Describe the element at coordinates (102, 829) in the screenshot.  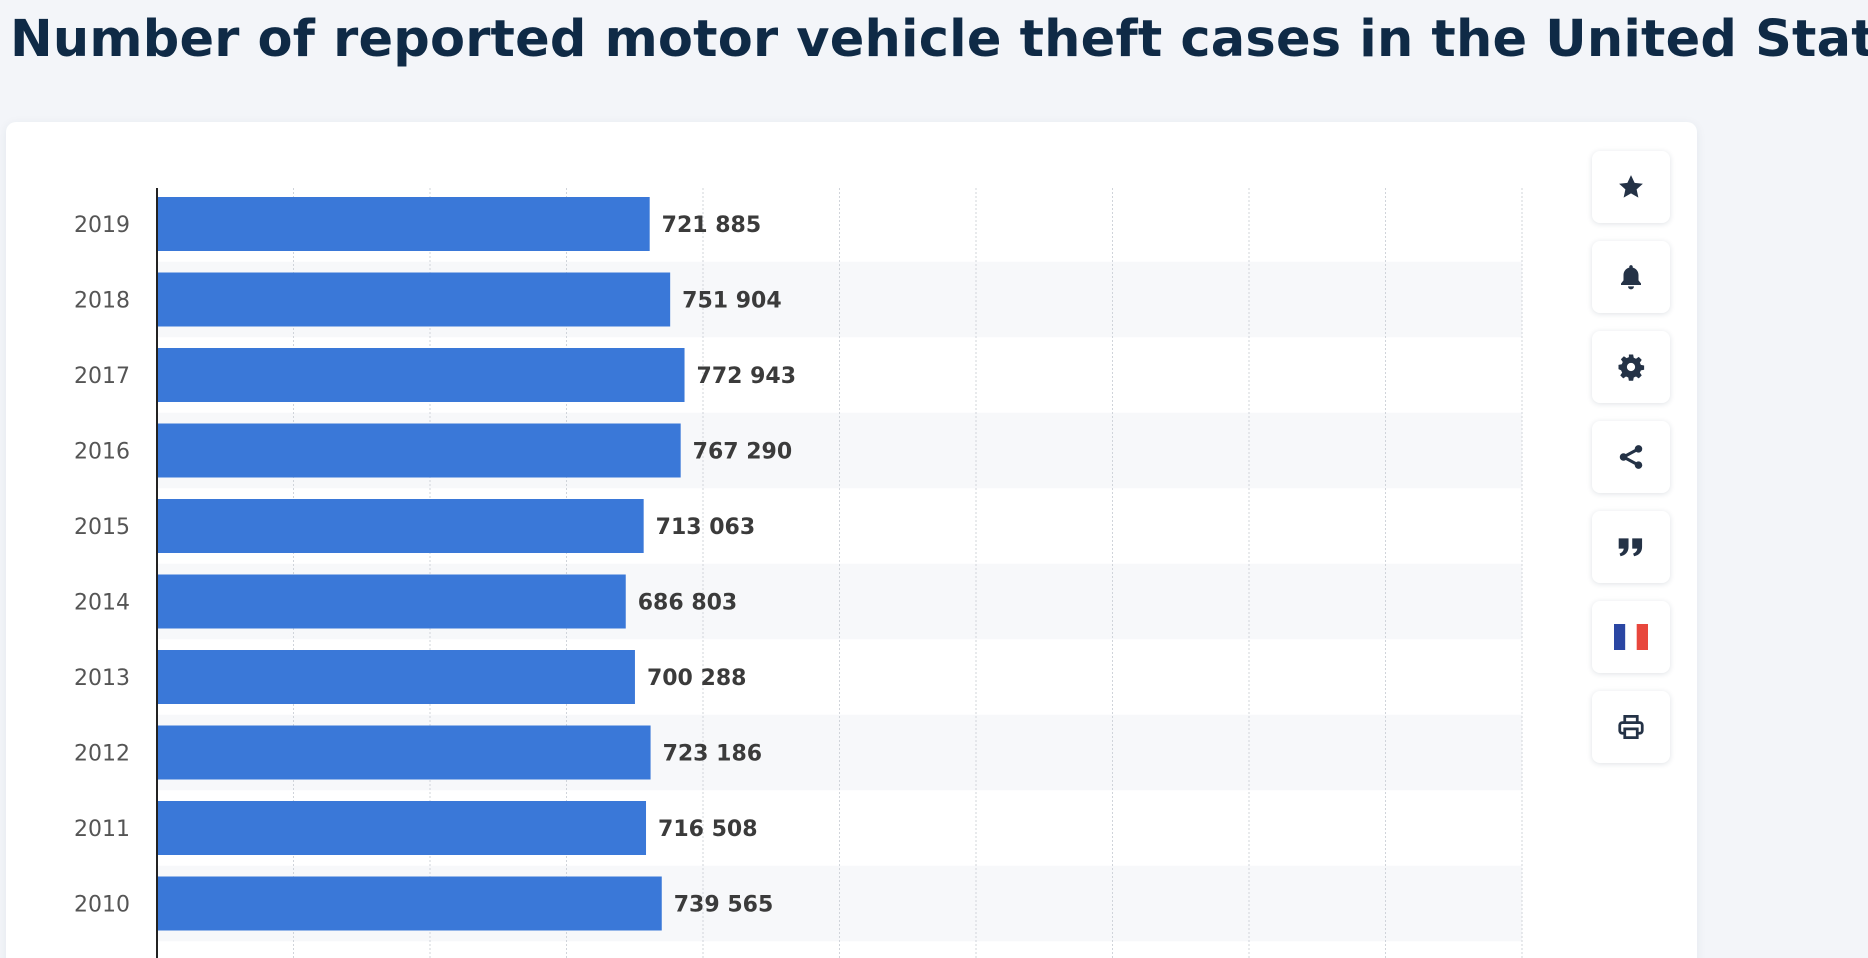
I see `category-label: 2011` at that location.